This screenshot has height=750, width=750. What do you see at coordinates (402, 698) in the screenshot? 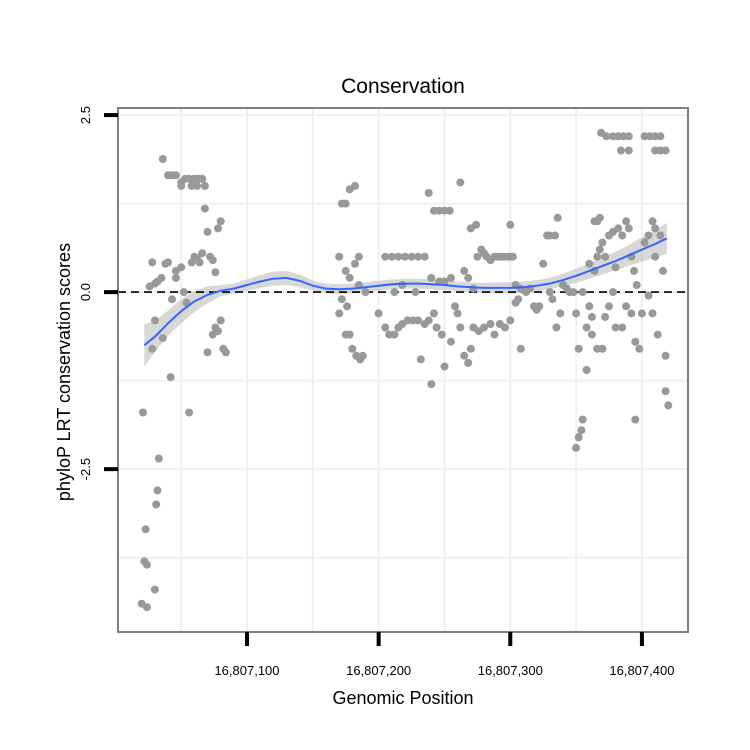
I see `x-axis-title: Genomic Position` at bounding box center [402, 698].